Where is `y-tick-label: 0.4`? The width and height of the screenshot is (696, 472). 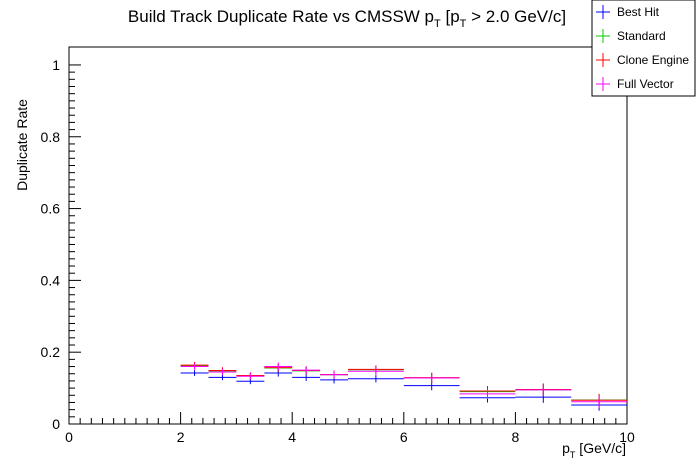 y-tick-label: 0.4 is located at coordinates (51, 280).